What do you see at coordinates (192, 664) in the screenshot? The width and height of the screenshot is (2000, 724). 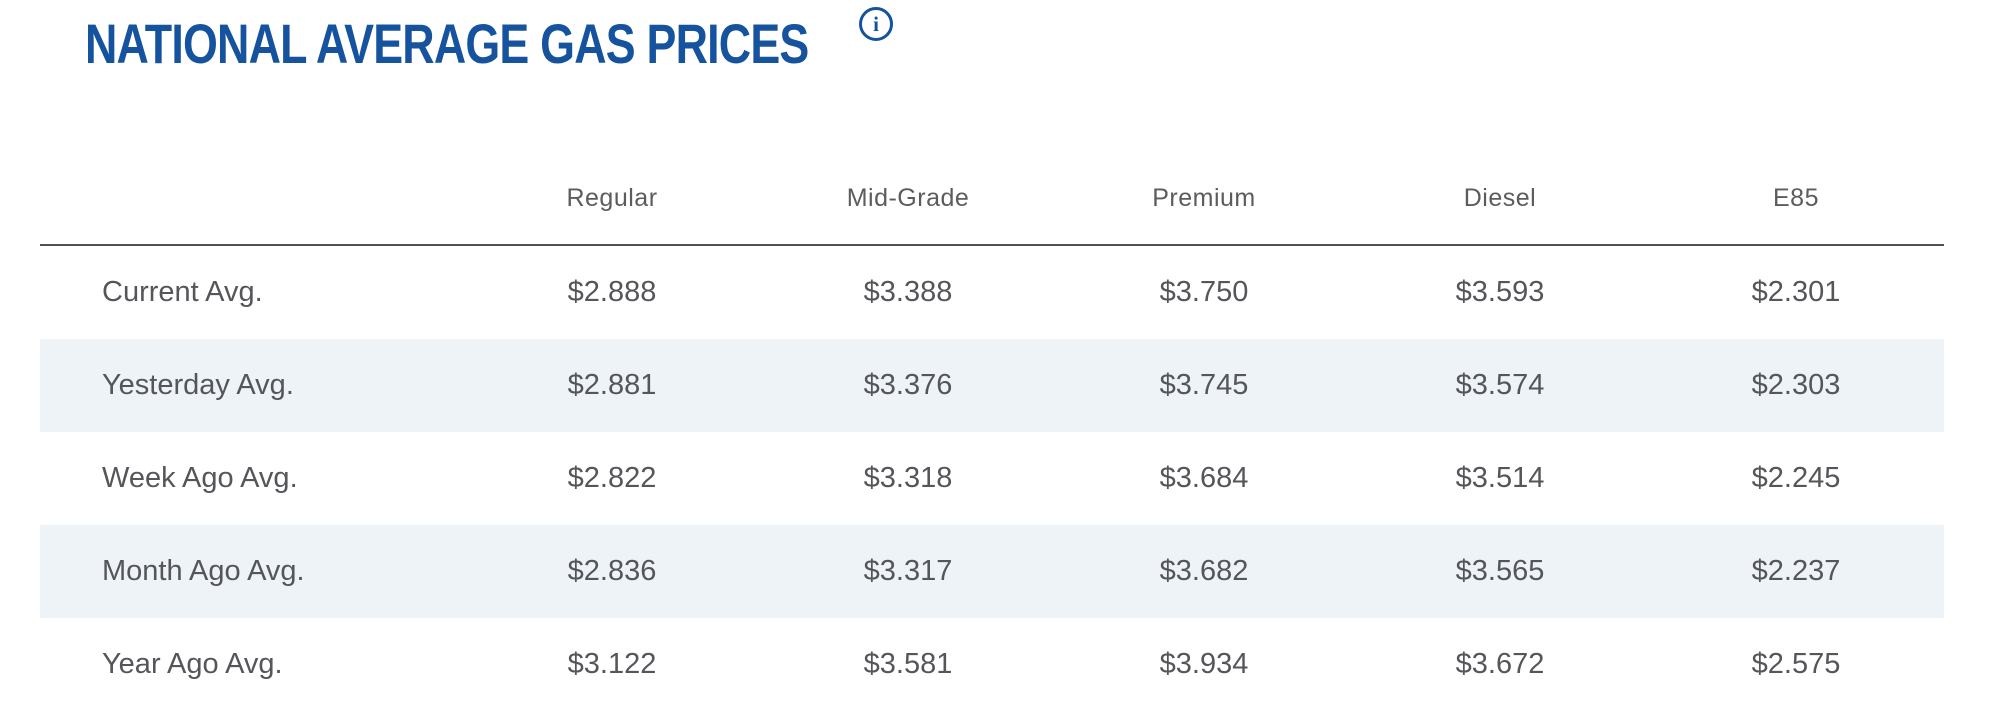 I see `row-label: Year Ago Avg.` at bounding box center [192, 664].